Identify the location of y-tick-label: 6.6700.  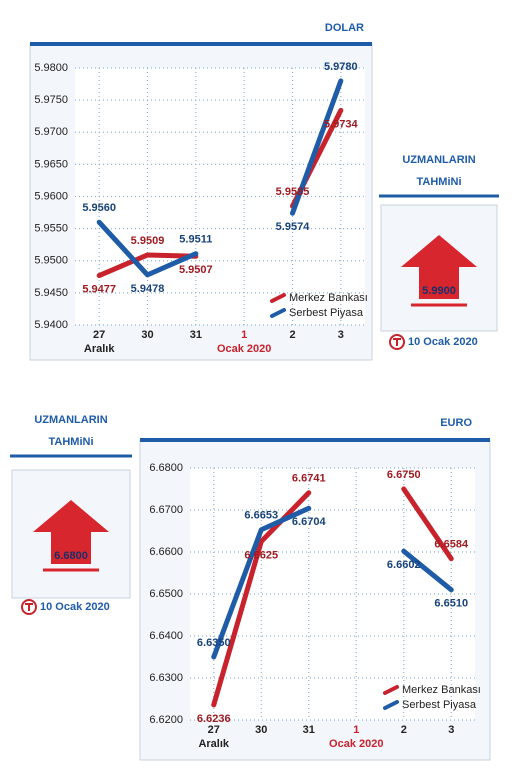
(166, 510).